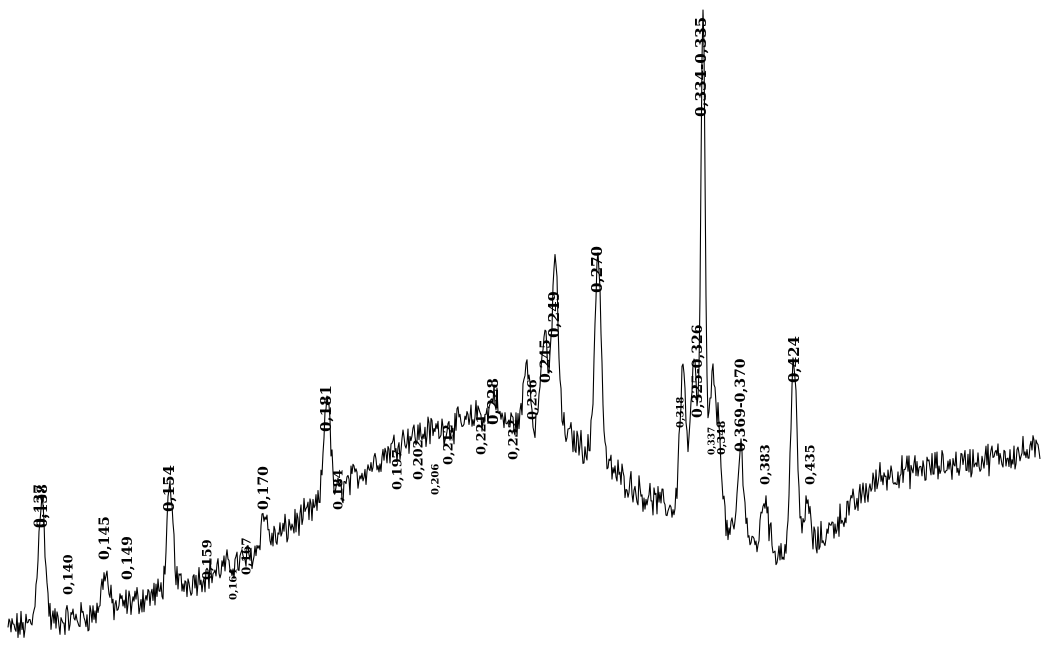  Describe the element at coordinates (794, 359) in the screenshot. I see `peak-label: 0,424` at that location.